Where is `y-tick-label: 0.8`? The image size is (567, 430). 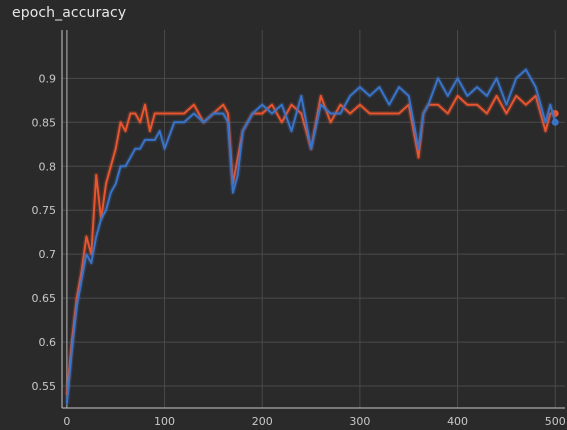
y-tick-label: 0.8 is located at coordinates (48, 166).